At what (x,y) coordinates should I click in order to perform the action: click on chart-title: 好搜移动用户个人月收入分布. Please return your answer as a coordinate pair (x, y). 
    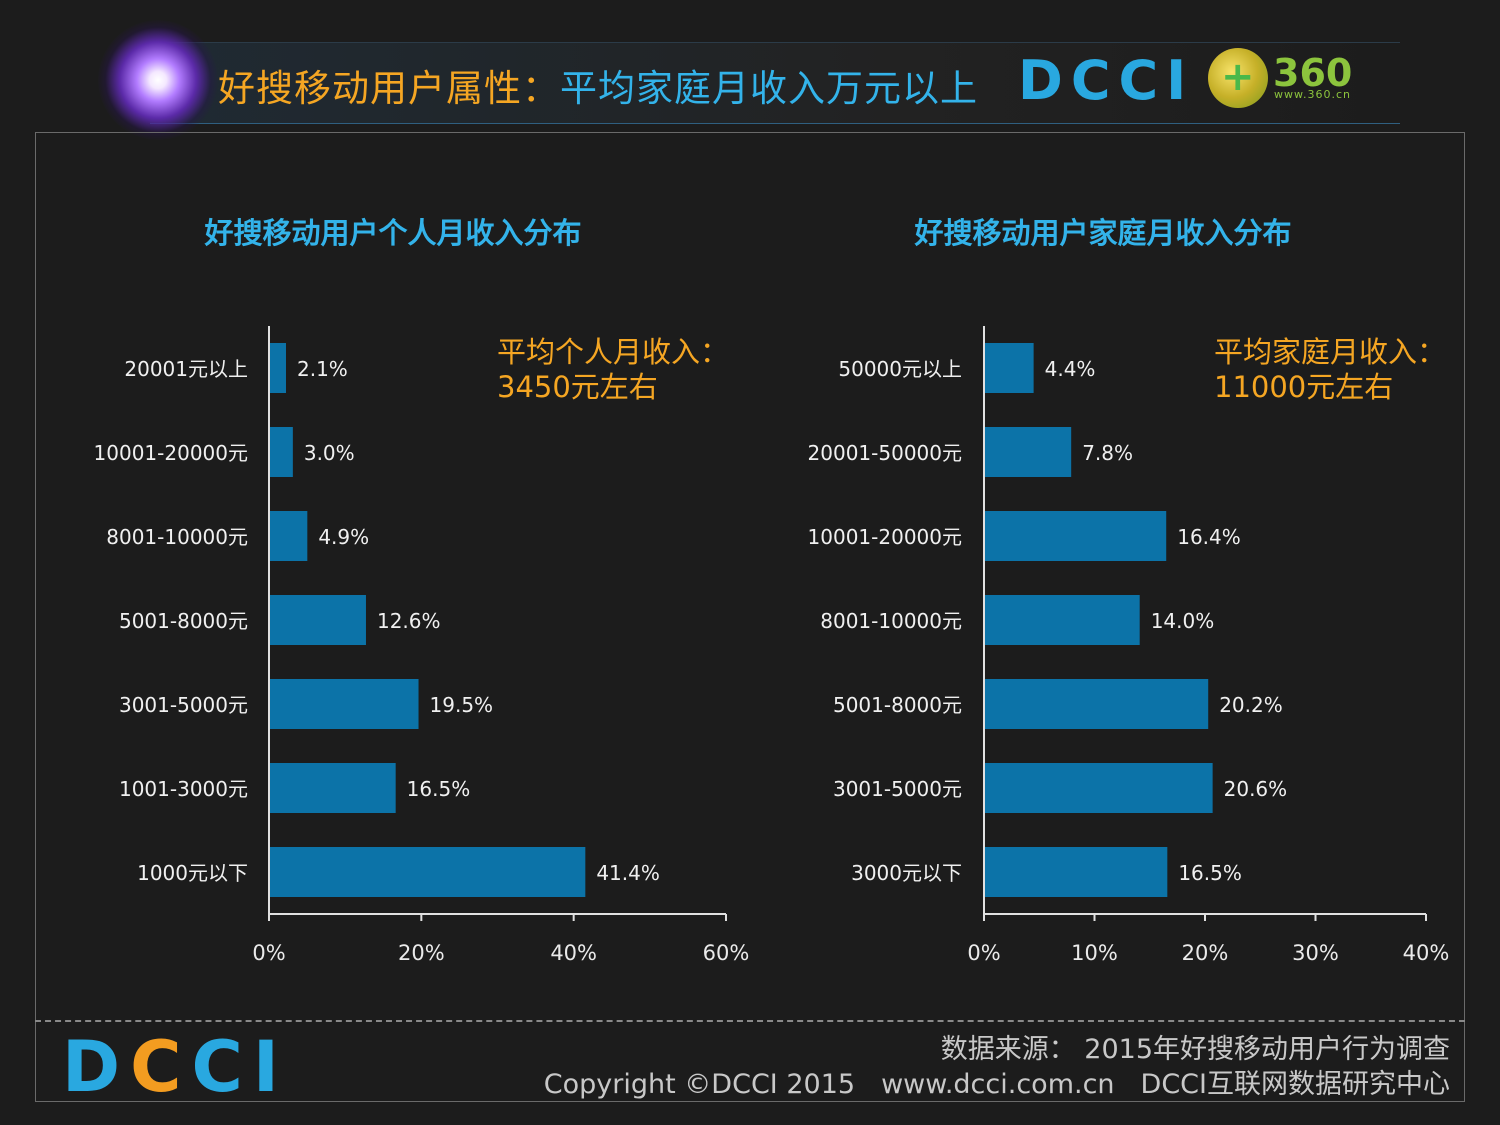
    Looking at the image, I should click on (392, 233).